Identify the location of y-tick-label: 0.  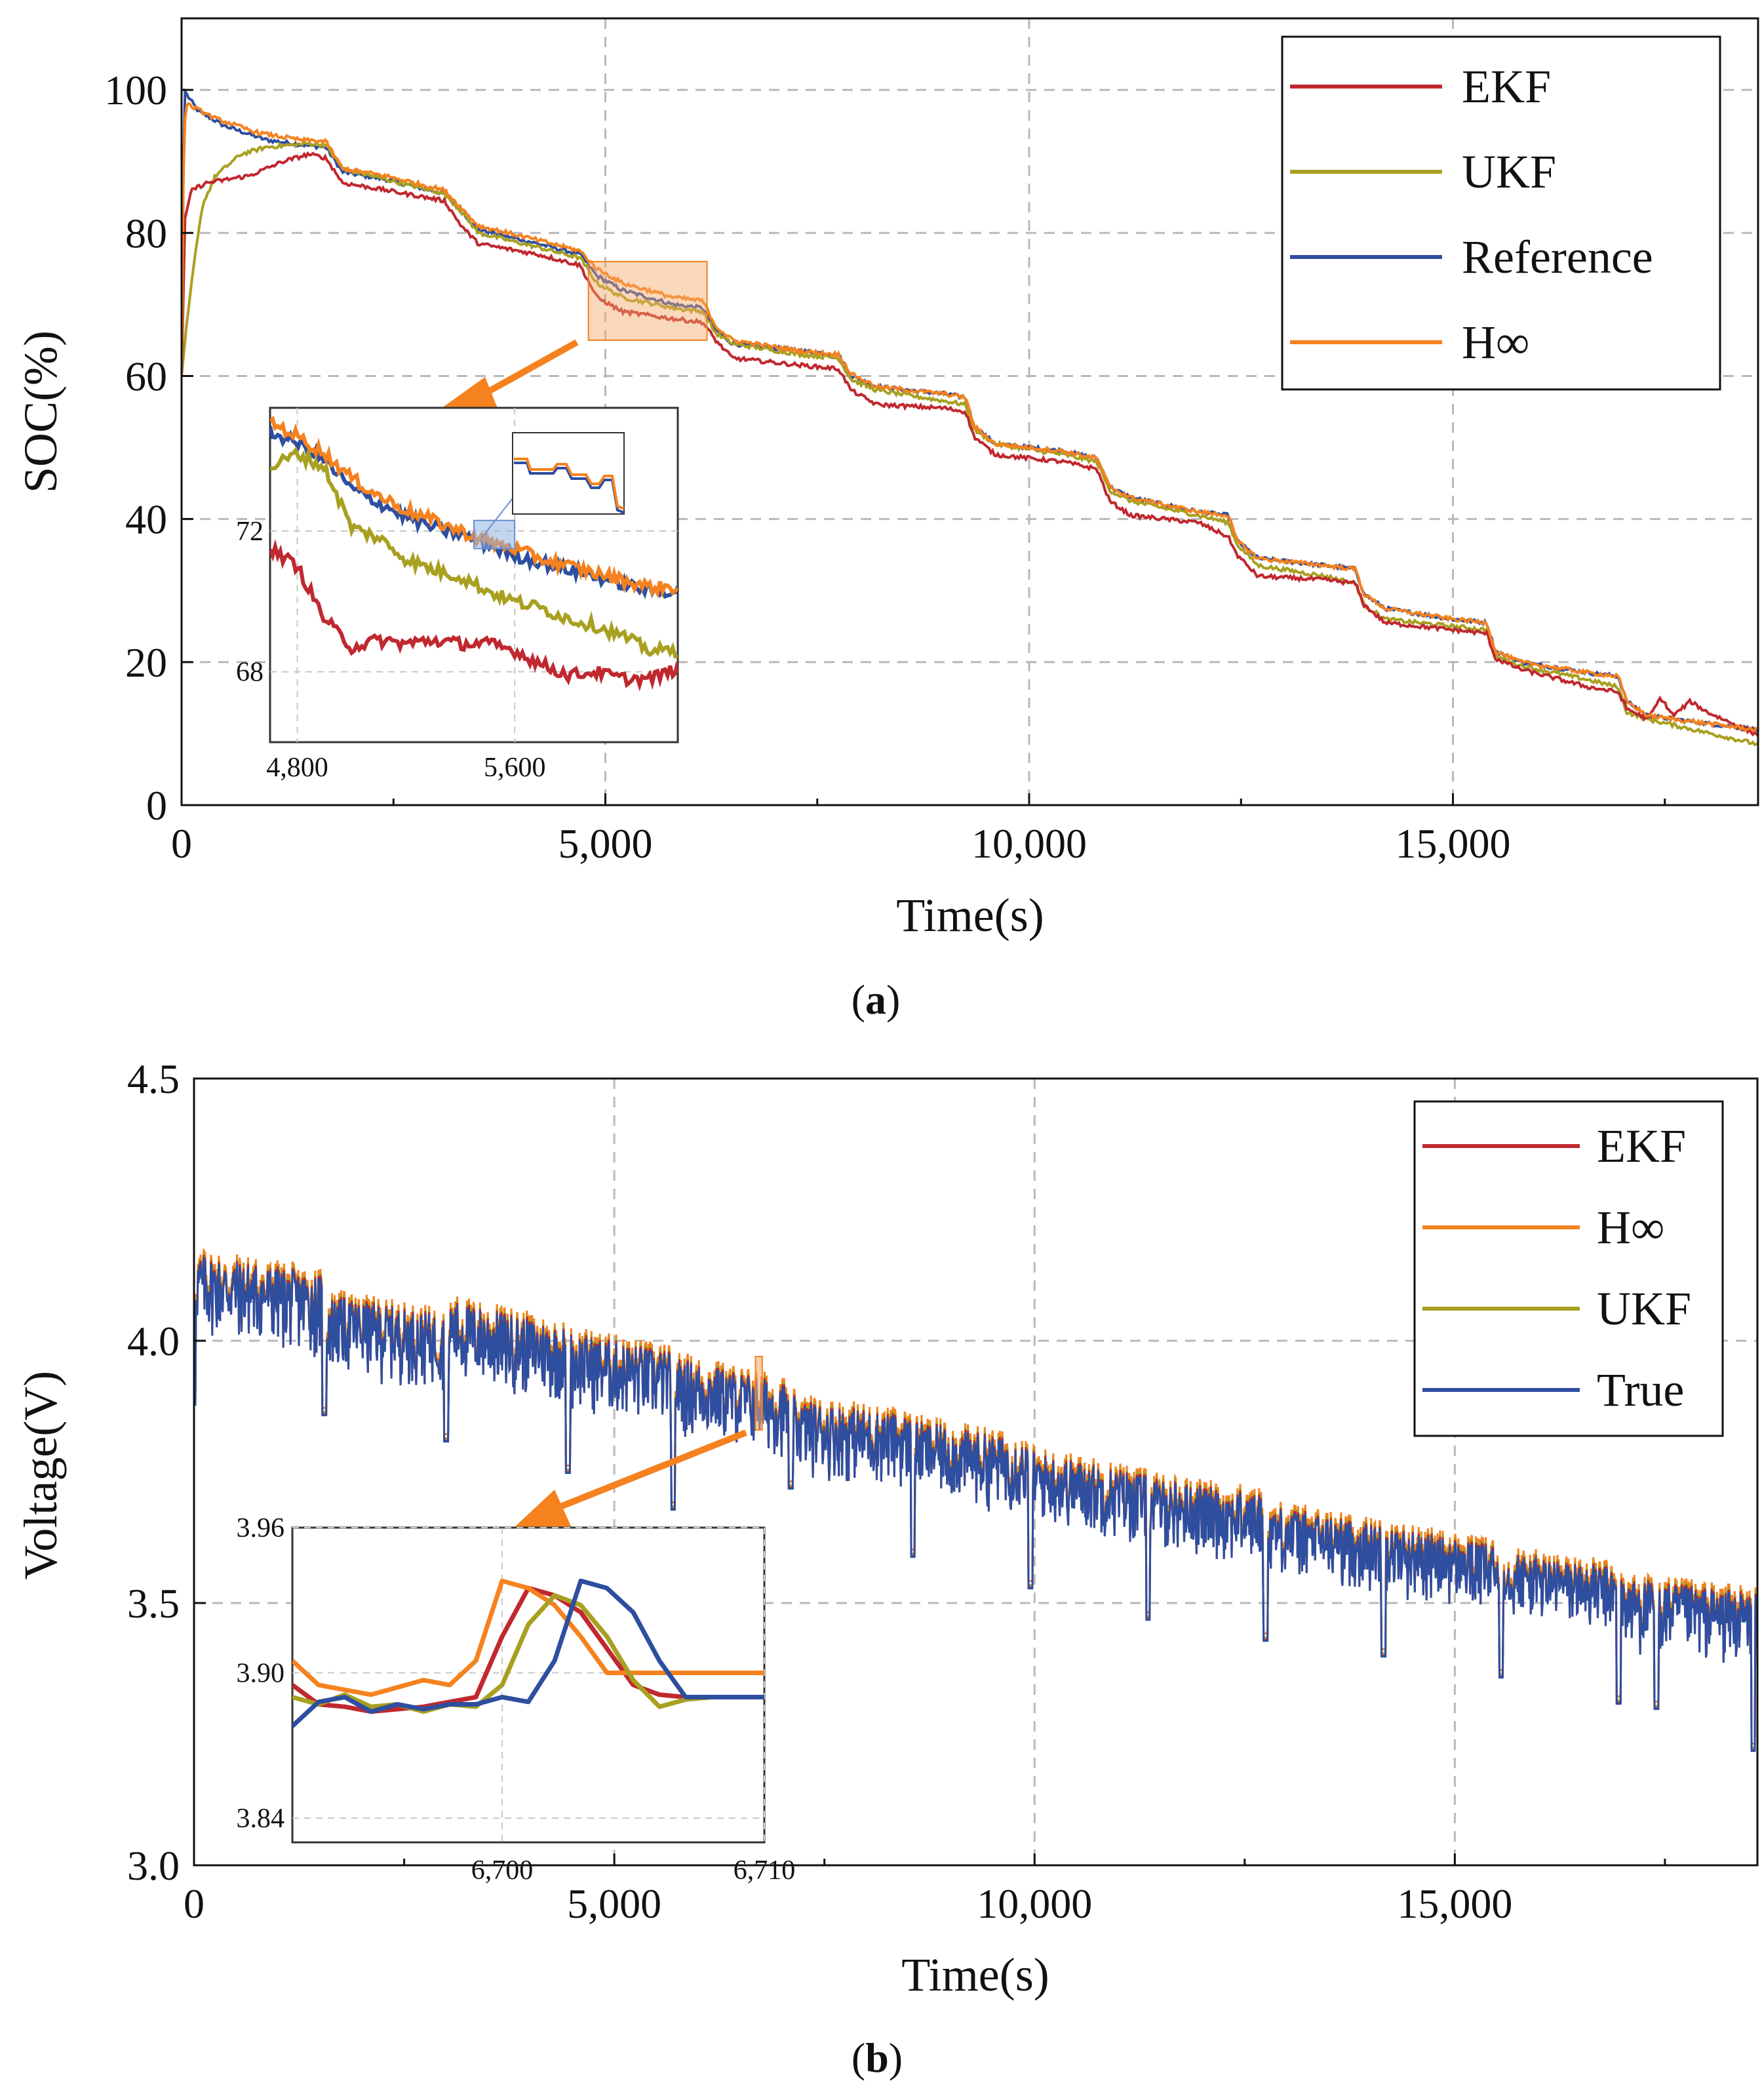
(156, 805).